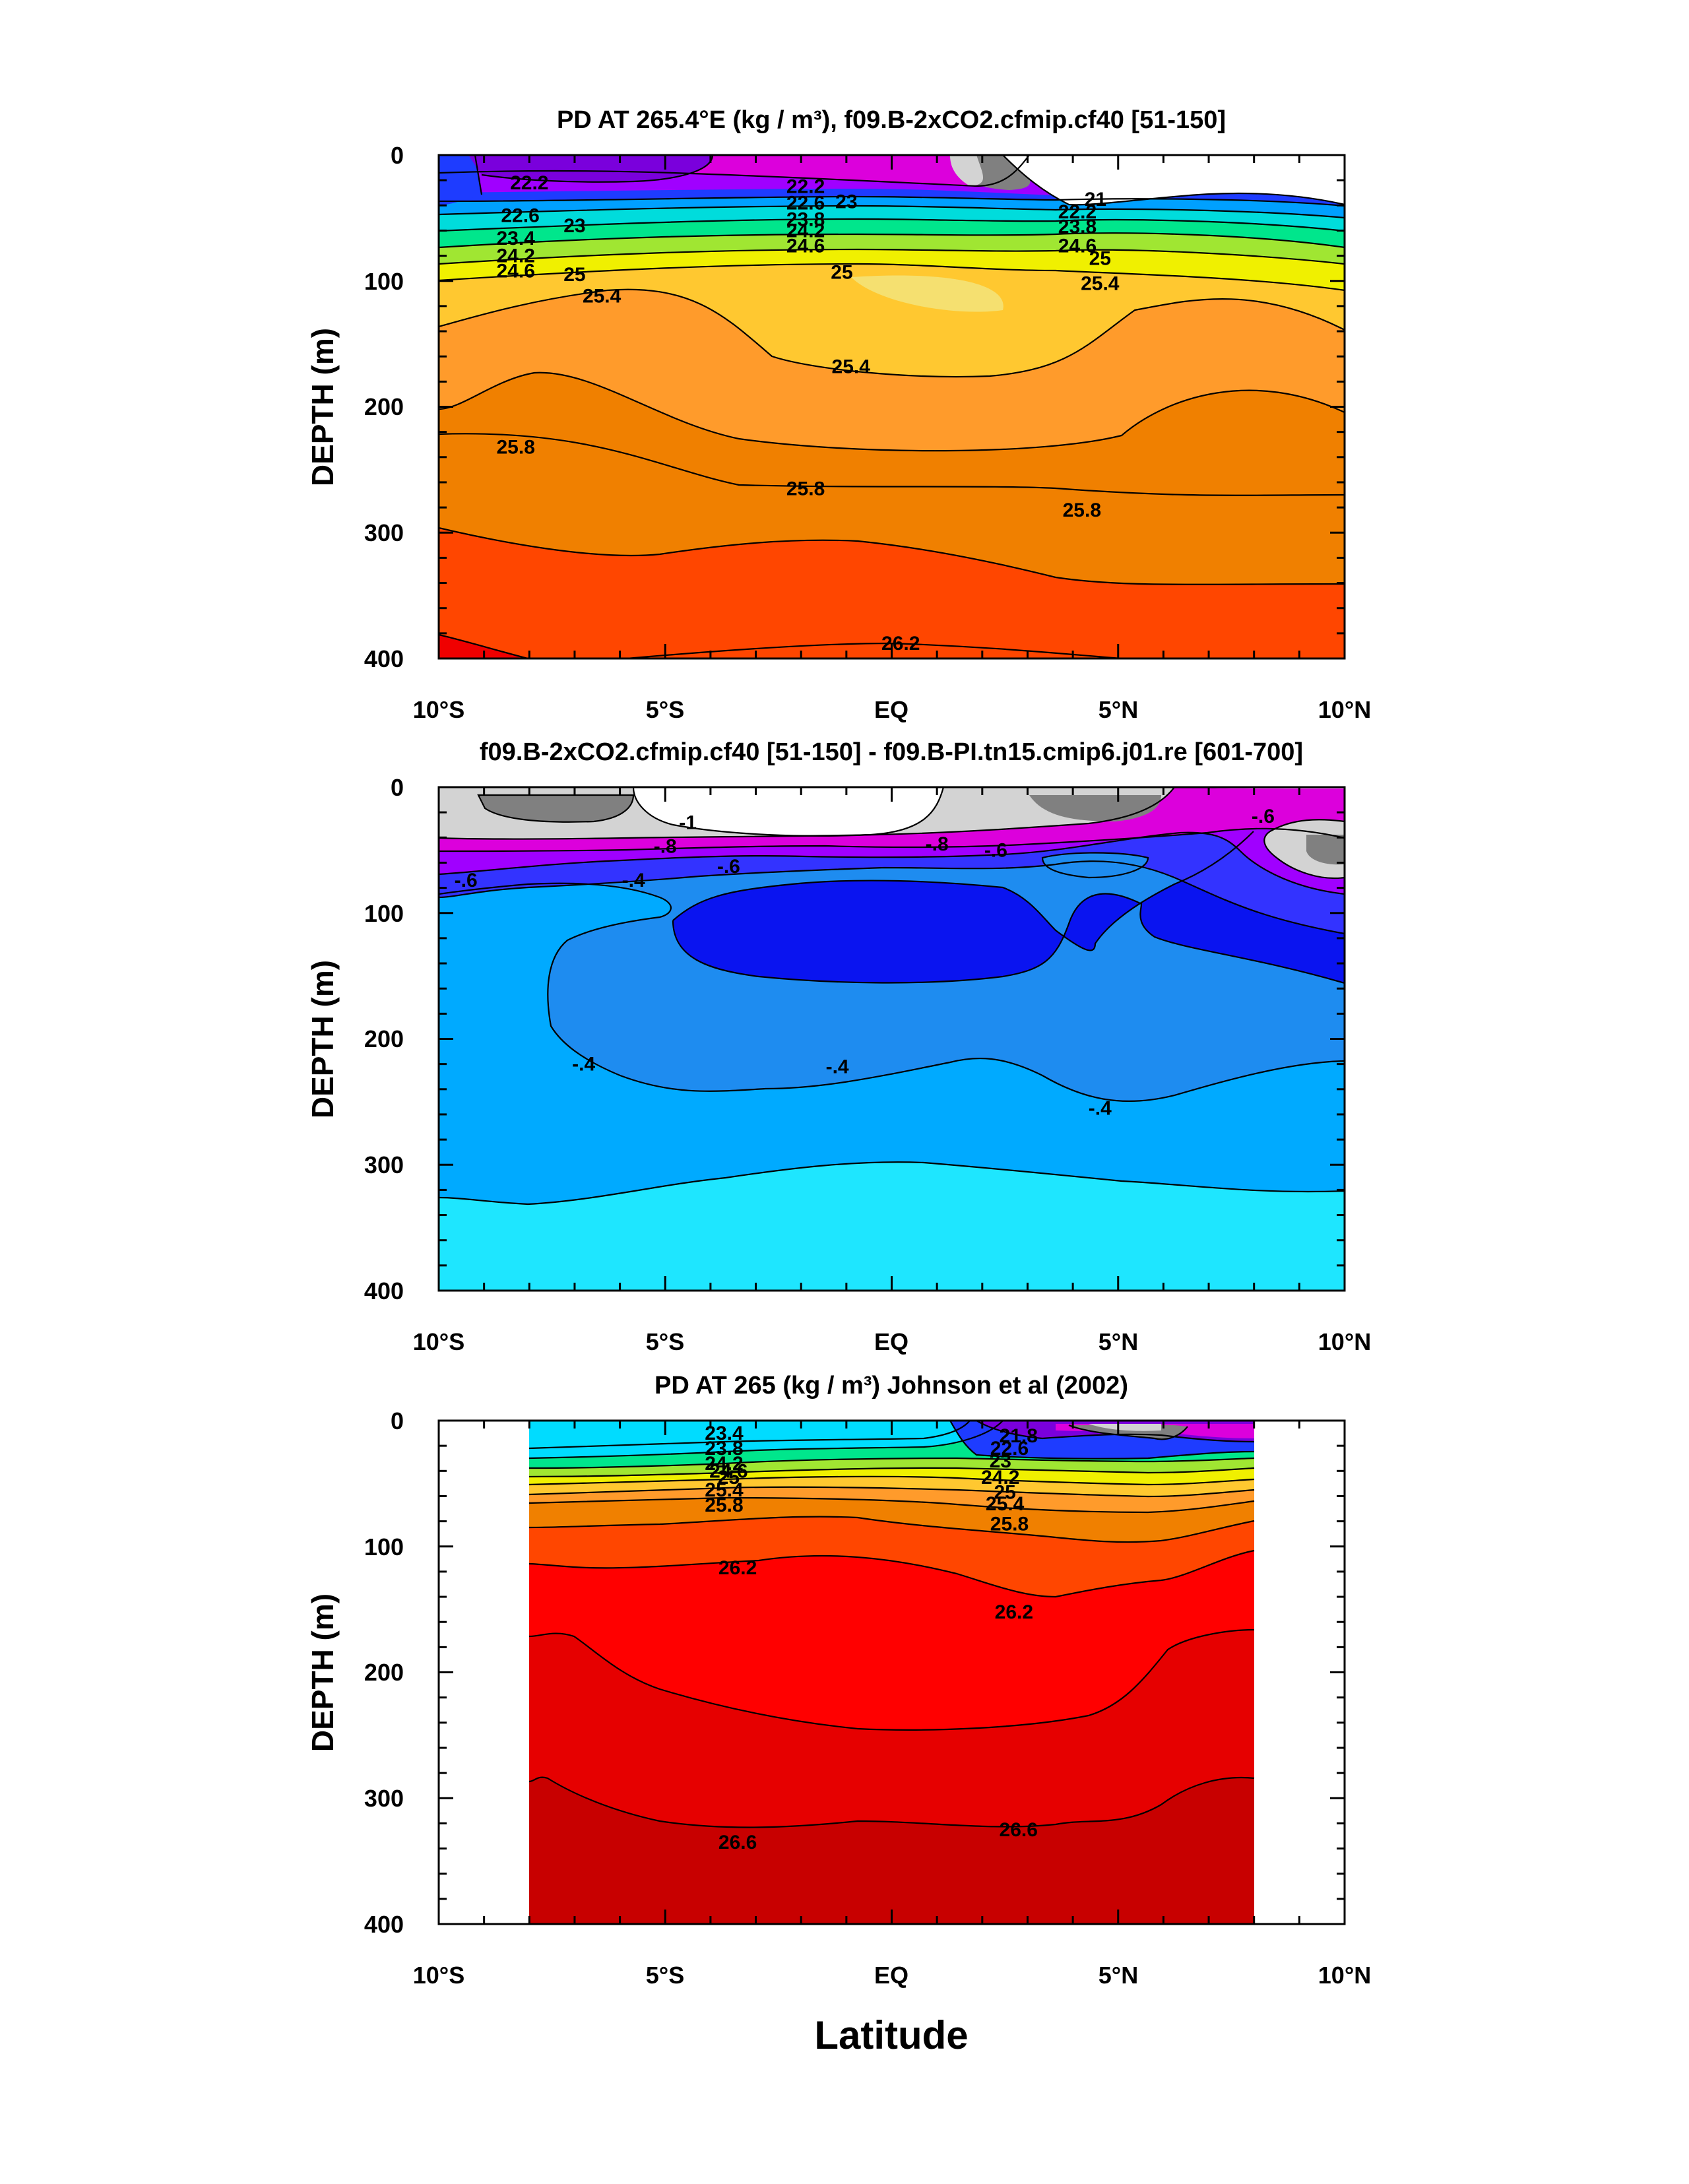  Describe the element at coordinates (1019, 1436) in the screenshot. I see `contour-label: 21.8` at that location.